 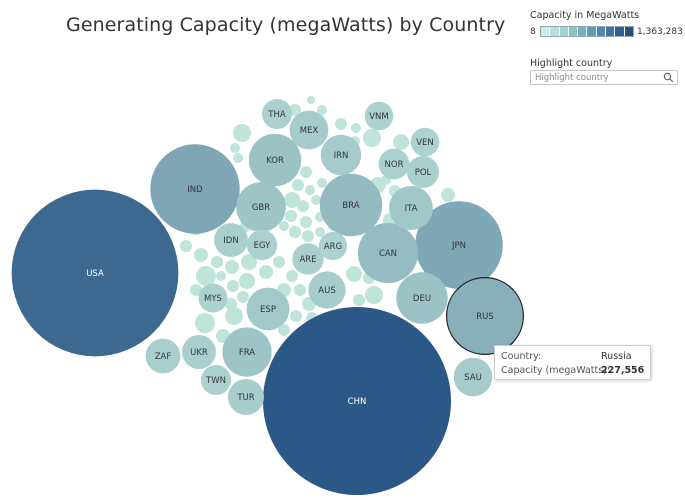 I want to click on bubble-arg, so click(x=333, y=246).